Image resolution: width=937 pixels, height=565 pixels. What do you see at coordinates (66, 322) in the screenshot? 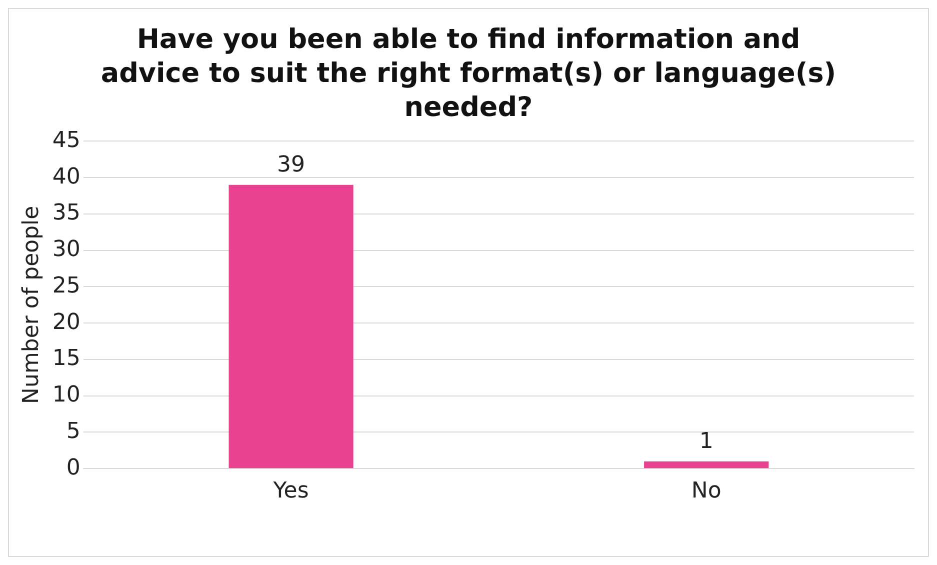
I see `y-tick-label: 20` at bounding box center [66, 322].